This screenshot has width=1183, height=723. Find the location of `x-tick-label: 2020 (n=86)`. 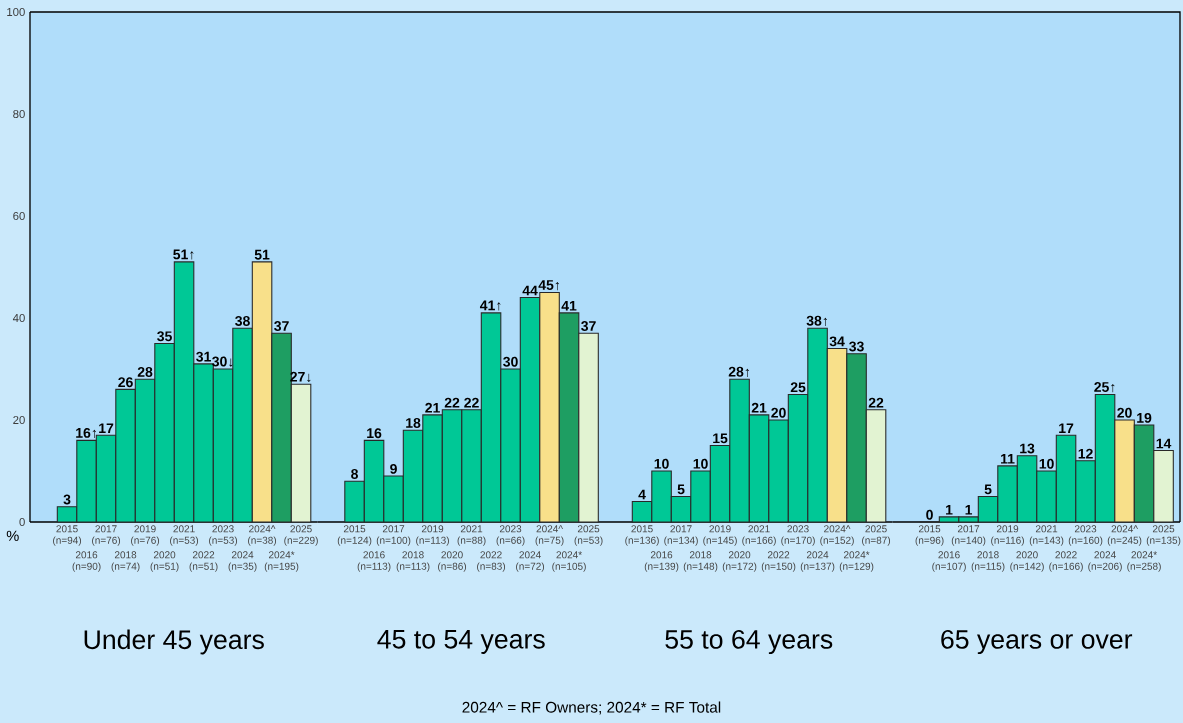

x-tick-label: 2020 (n=86) is located at coordinates (452, 561).